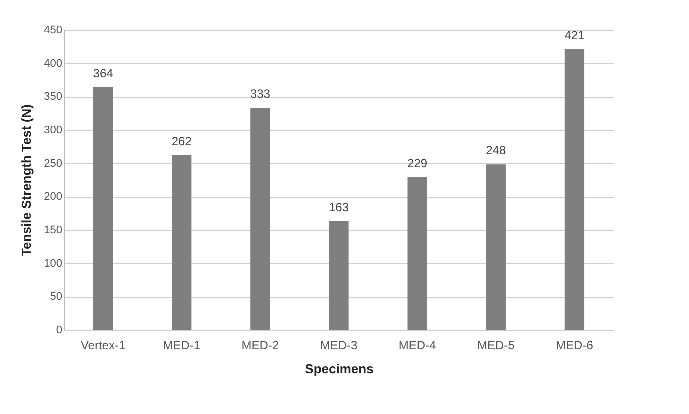  I want to click on y-tick-label: 400, so click(53, 64).